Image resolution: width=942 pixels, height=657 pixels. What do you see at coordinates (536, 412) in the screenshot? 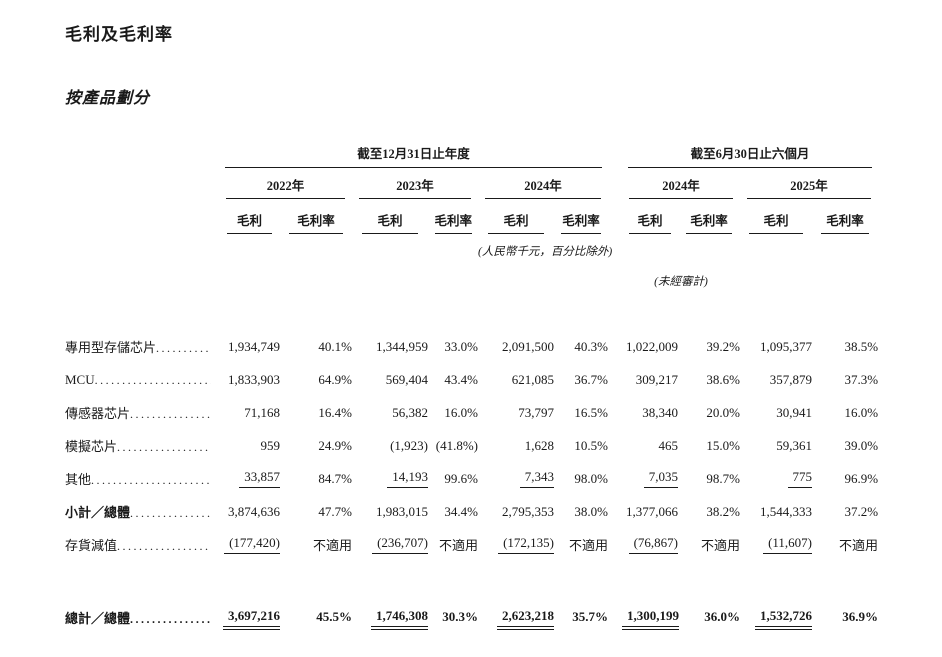
I see `cell-value: 73,797` at bounding box center [536, 412].